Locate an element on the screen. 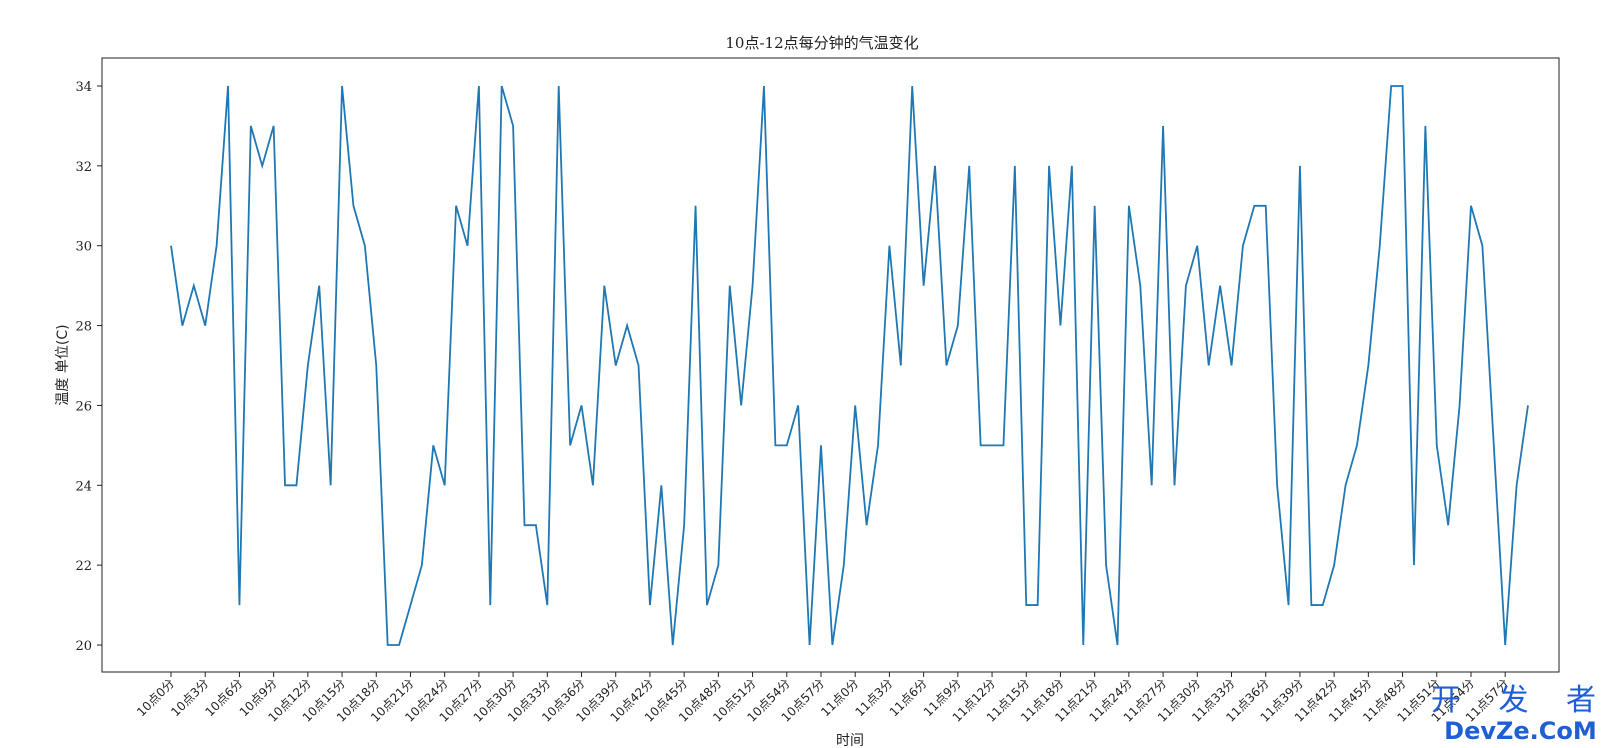 This screenshot has width=1620, height=748. y-tick-label: 26 is located at coordinates (83, 406).